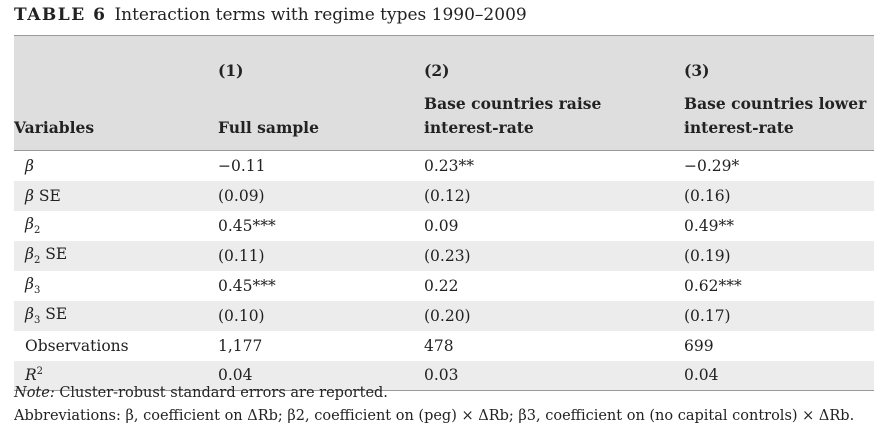 The image size is (888, 432). Describe the element at coordinates (46, 255) in the screenshot. I see `variable-cell: β2 SE` at that location.